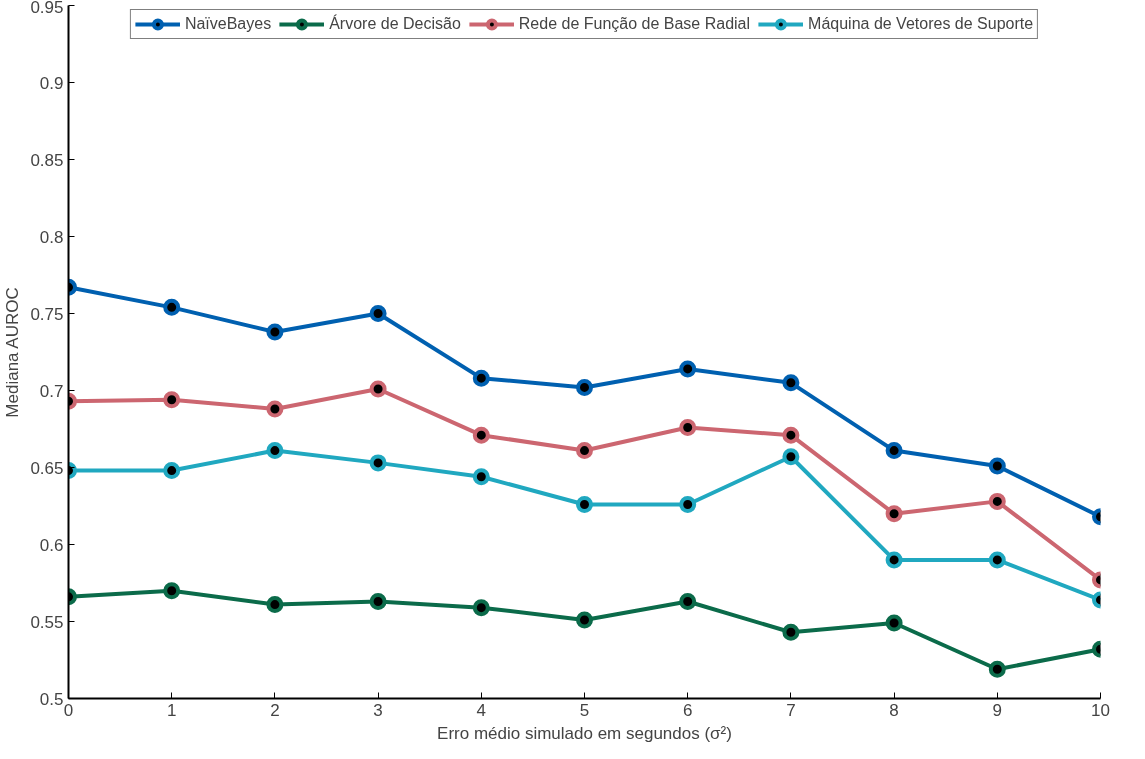 Image resolution: width=1145 pixels, height=759 pixels. I want to click on x-tick-label: 1, so click(171, 710).